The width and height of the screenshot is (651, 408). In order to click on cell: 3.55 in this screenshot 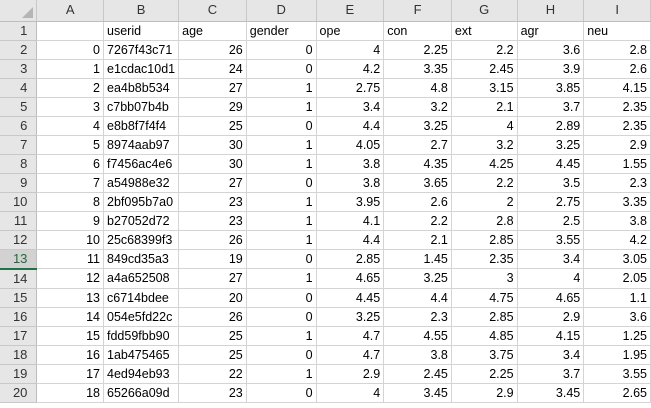, I will do `click(617, 374)`.